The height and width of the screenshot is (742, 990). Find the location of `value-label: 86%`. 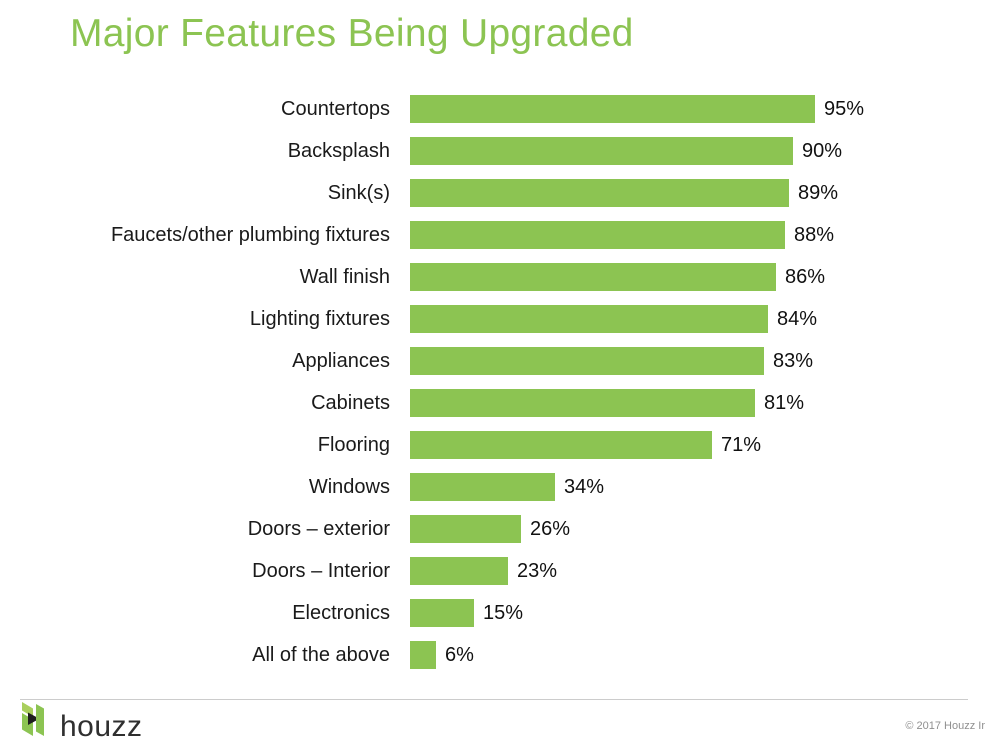

value-label: 86% is located at coordinates (805, 276).